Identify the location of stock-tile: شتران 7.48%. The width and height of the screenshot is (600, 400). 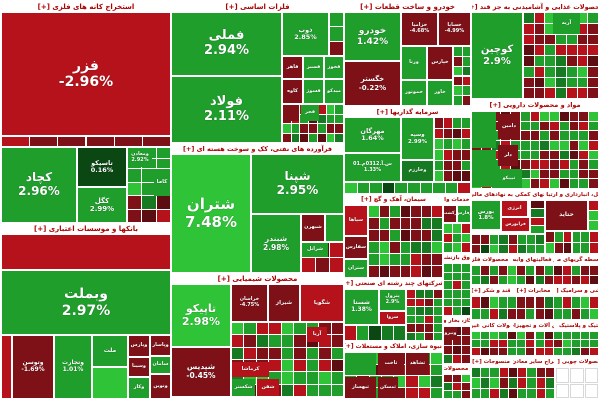
(211, 213).